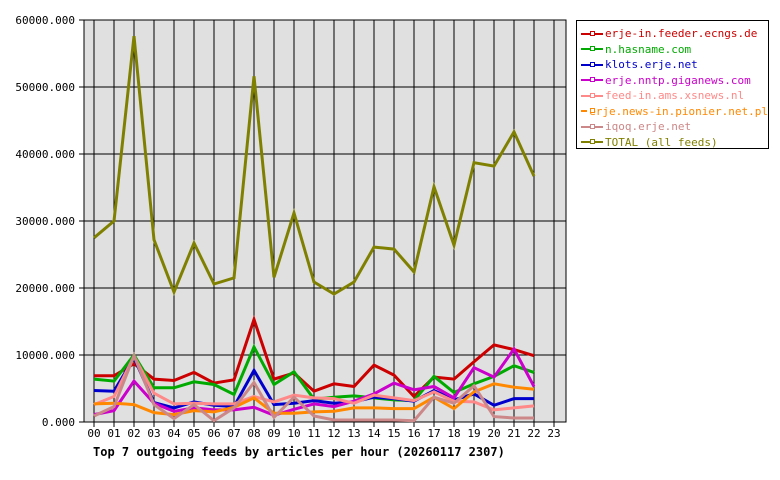 Image resolution: width=780 pixels, height=480 pixels. Describe the element at coordinates (233, 433) in the screenshot. I see `x-tick-label: 07` at that location.